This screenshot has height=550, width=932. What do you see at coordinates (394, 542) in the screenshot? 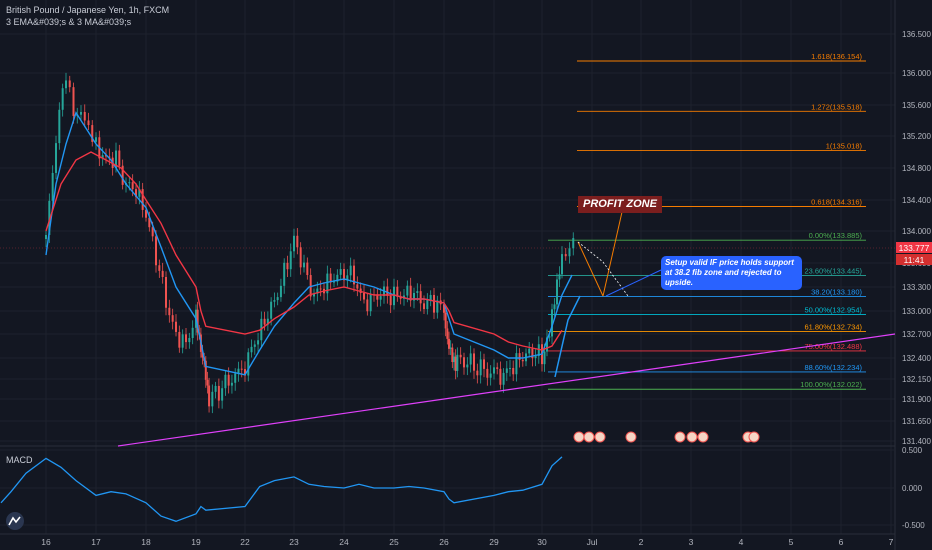
I see `date-tick-label: 25` at bounding box center [394, 542].